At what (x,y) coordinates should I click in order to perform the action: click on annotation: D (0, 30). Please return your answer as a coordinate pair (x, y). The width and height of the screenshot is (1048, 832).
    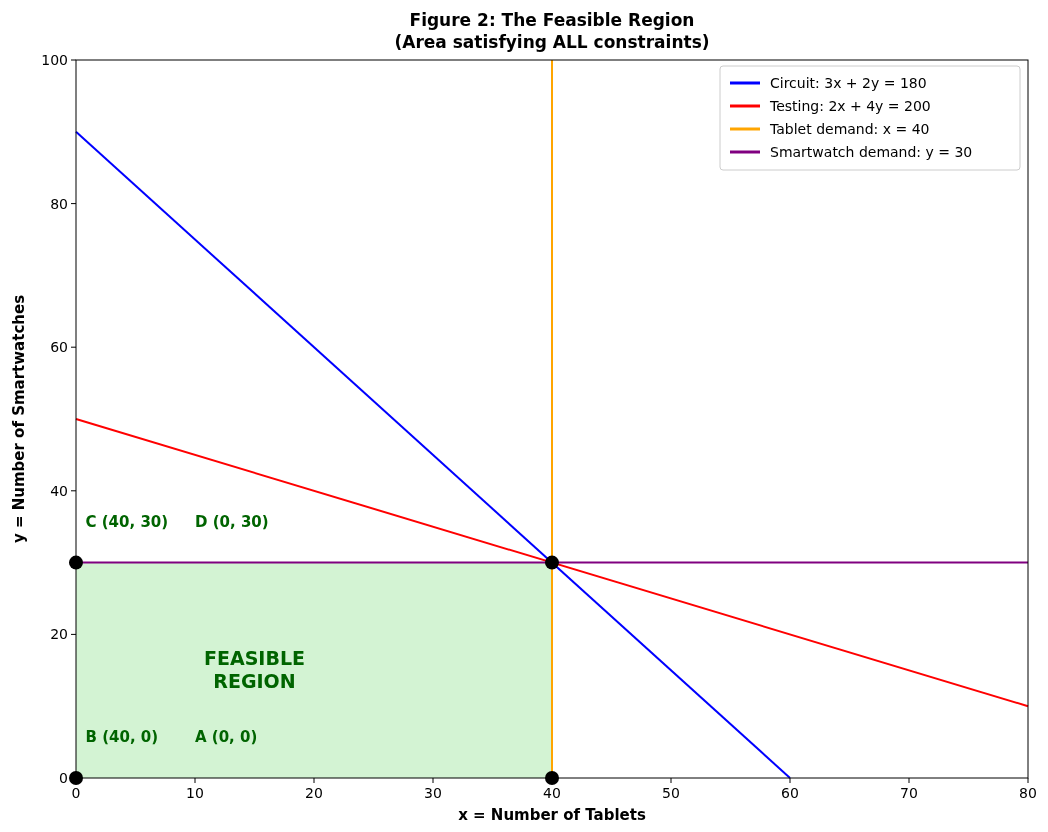
    Looking at the image, I should click on (232, 521).